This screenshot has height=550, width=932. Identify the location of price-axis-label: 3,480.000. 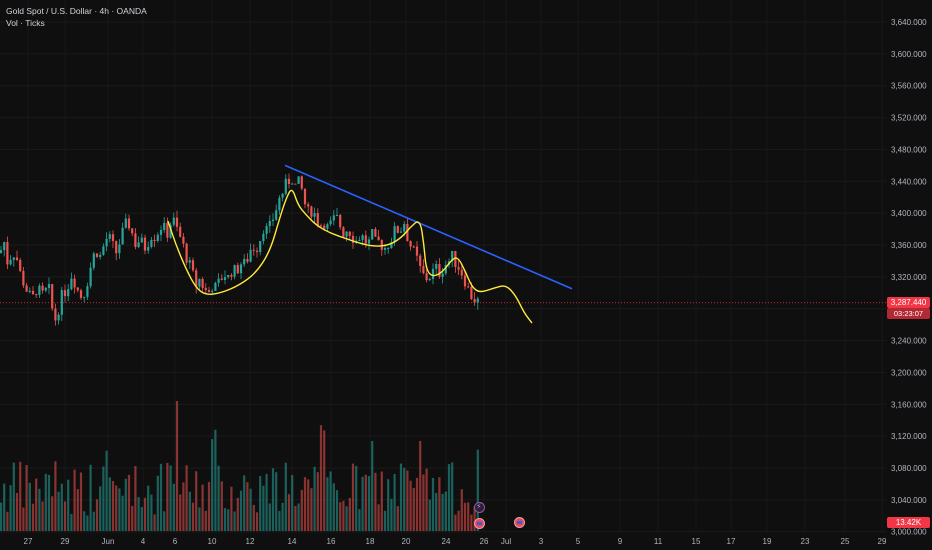
(909, 149).